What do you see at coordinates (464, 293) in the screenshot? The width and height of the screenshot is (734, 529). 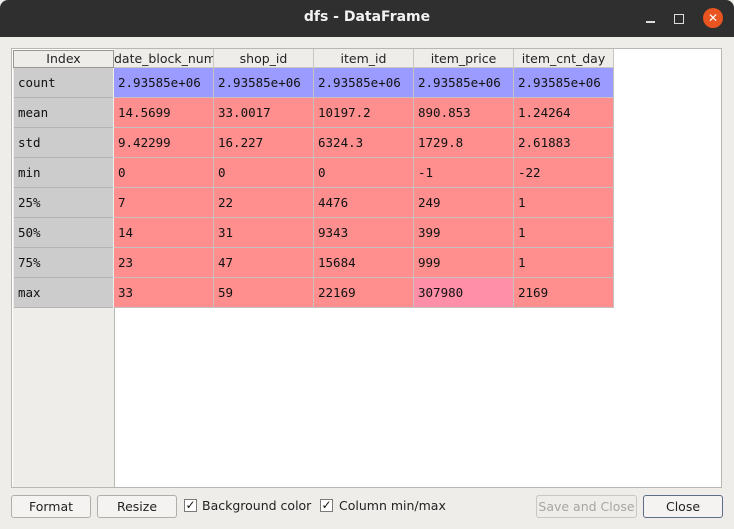 I see `table-cell: 307980` at bounding box center [464, 293].